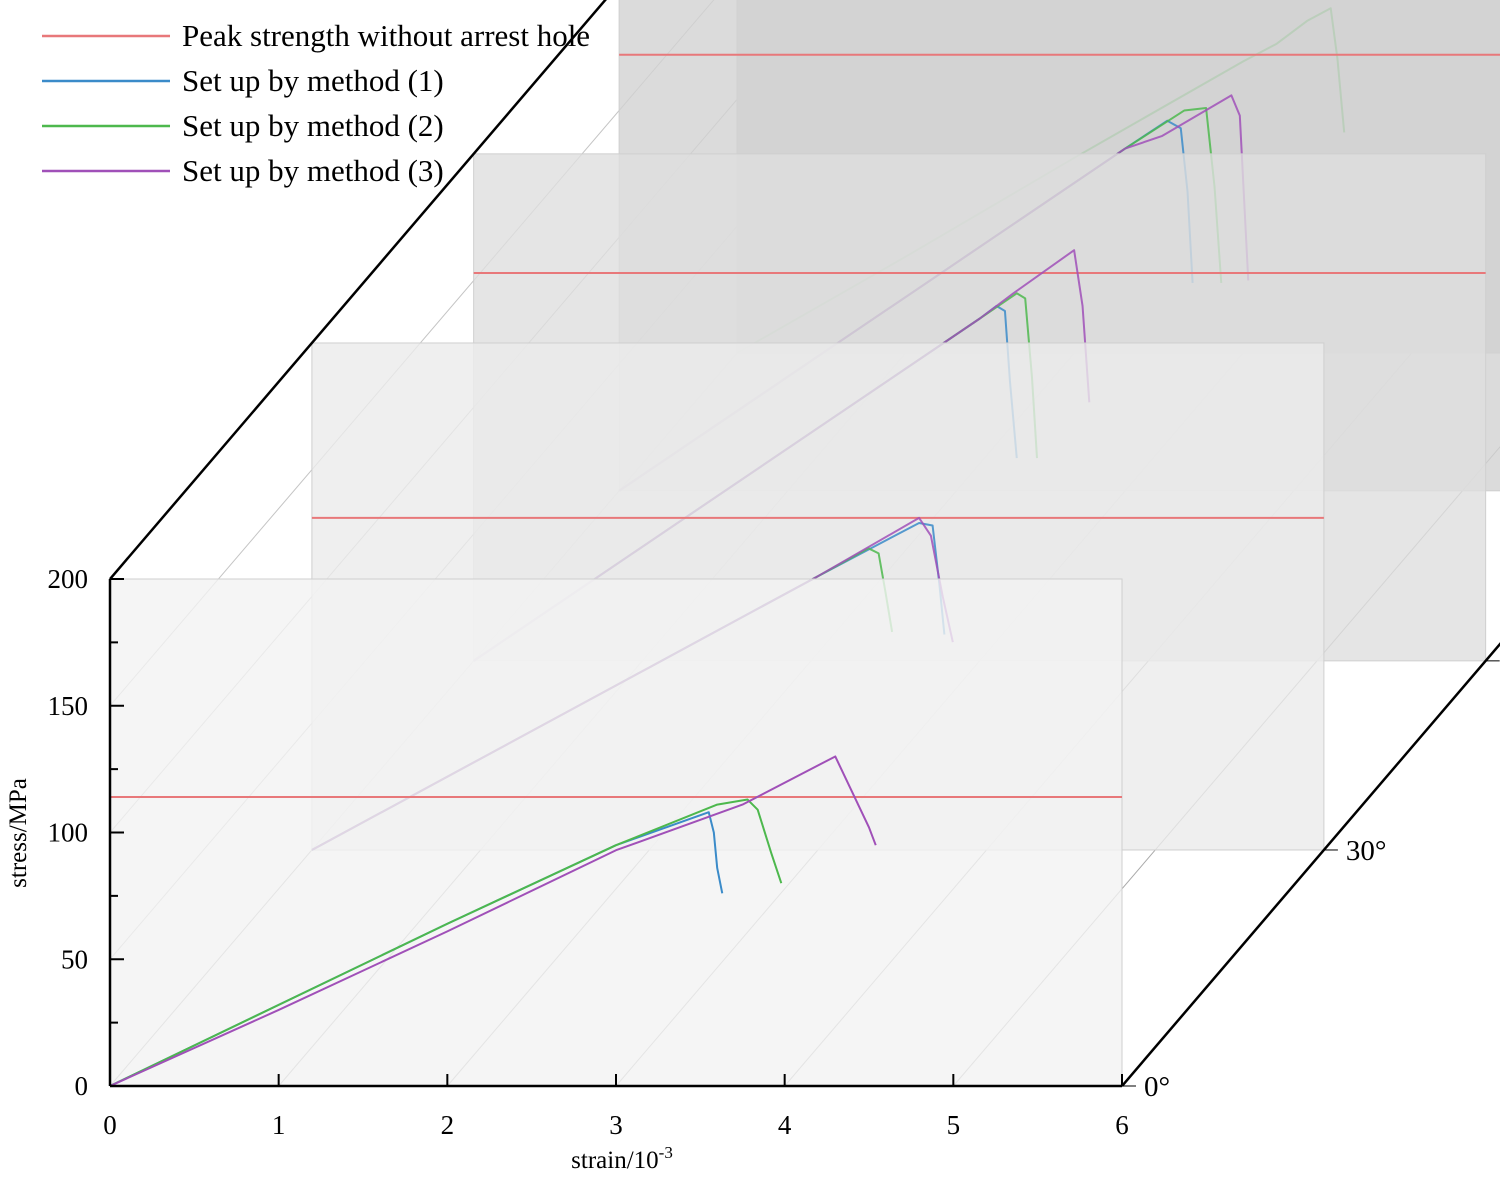 The image size is (1500, 1178). Describe the element at coordinates (82, 1086) in the screenshot. I see `y-tick-label: 0` at that location.